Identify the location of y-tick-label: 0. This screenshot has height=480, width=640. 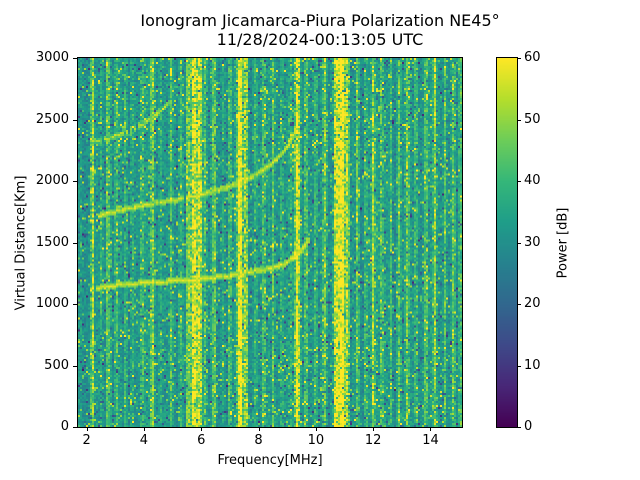
(64, 426).